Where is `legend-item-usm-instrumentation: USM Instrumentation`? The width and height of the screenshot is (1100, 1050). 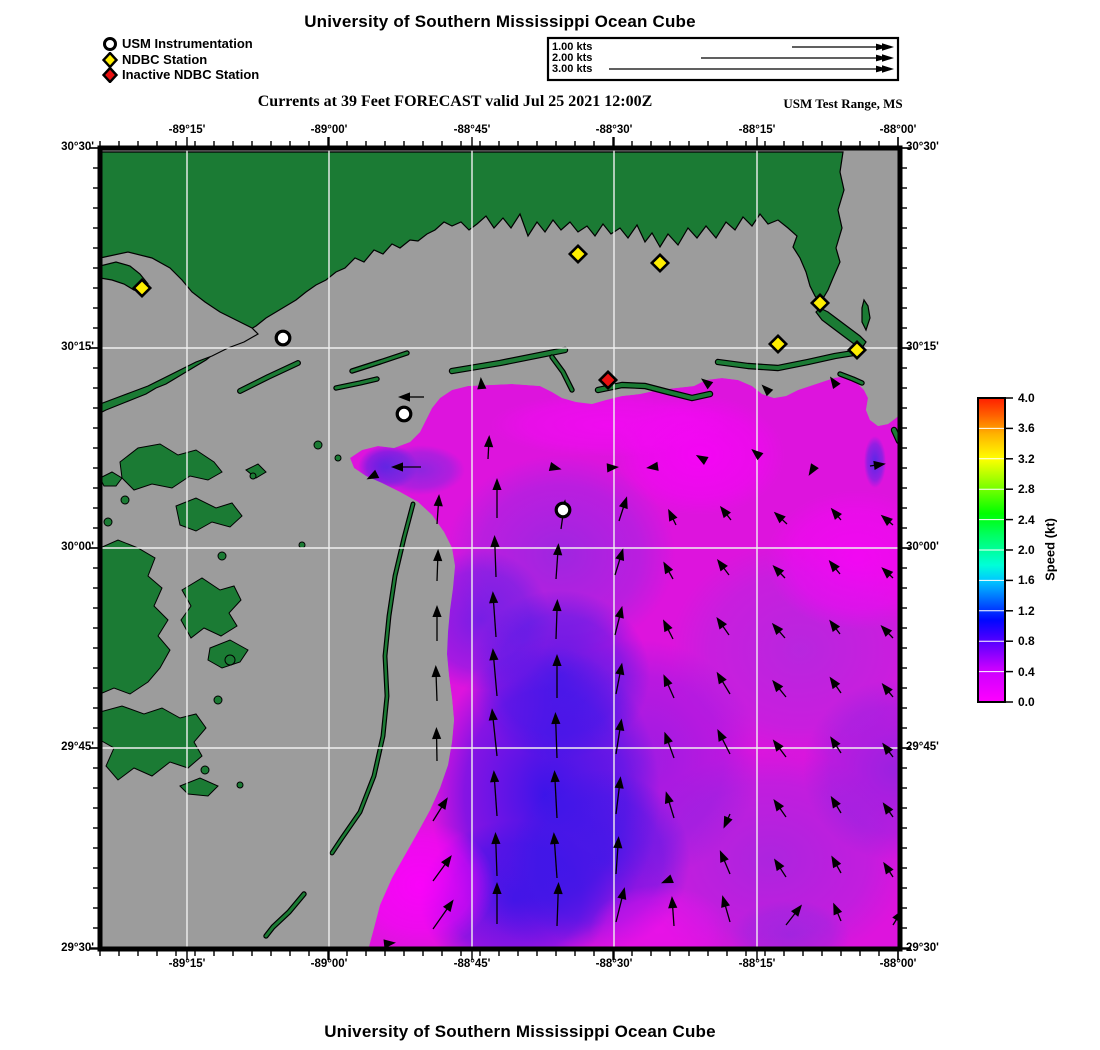 legend-item-usm-instrumentation: USM Instrumentation is located at coordinates (217, 44).